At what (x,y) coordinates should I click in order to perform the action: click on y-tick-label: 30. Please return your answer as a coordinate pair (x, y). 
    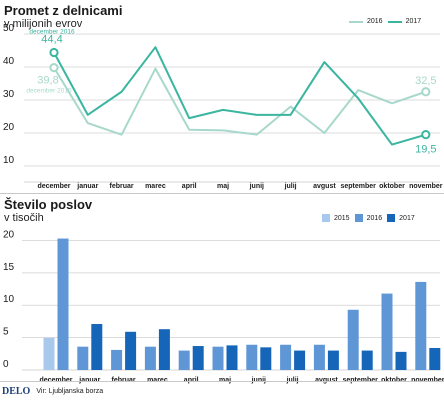
    Looking at the image, I should click on (9, 94).